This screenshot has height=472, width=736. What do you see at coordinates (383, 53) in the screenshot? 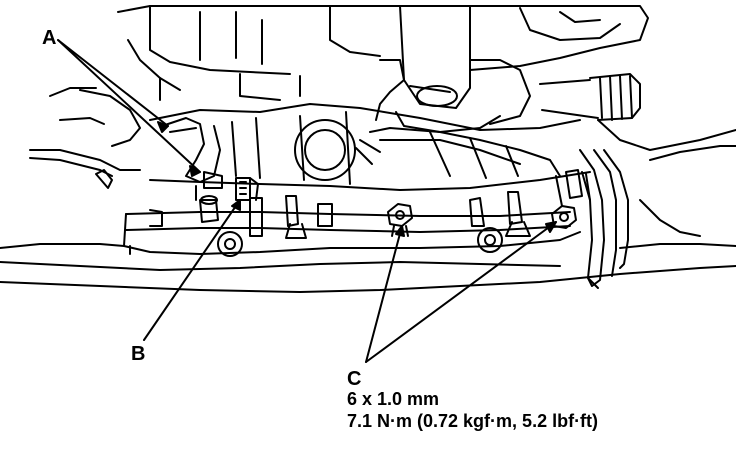
I see `engine-upper-block` at bounding box center [383, 53].